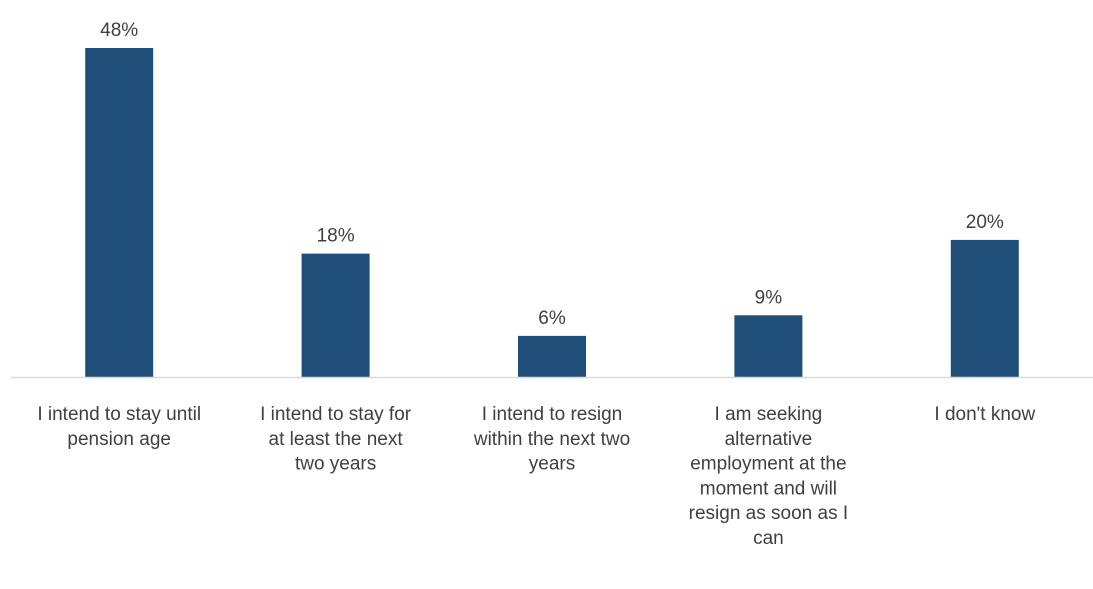 This screenshot has width=1093, height=589. I want to click on category-label-line: pension age, so click(119, 439).